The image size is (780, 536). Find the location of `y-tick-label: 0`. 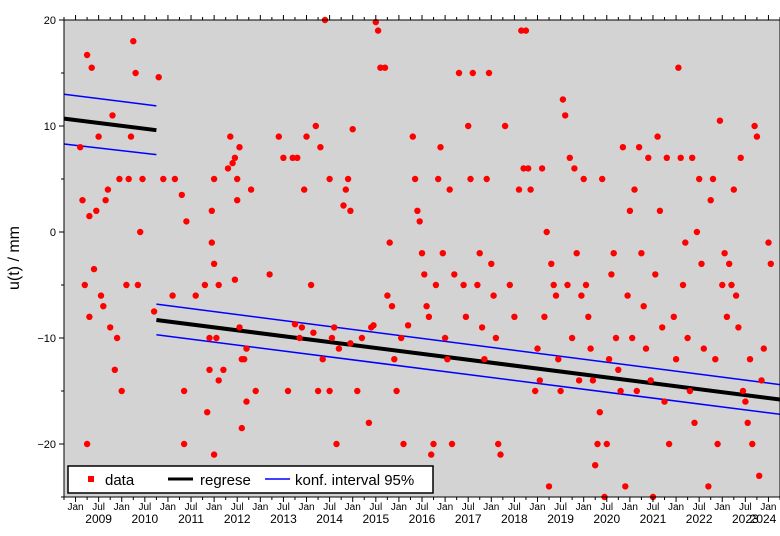

y-tick-label: 0 is located at coordinates (53, 233).